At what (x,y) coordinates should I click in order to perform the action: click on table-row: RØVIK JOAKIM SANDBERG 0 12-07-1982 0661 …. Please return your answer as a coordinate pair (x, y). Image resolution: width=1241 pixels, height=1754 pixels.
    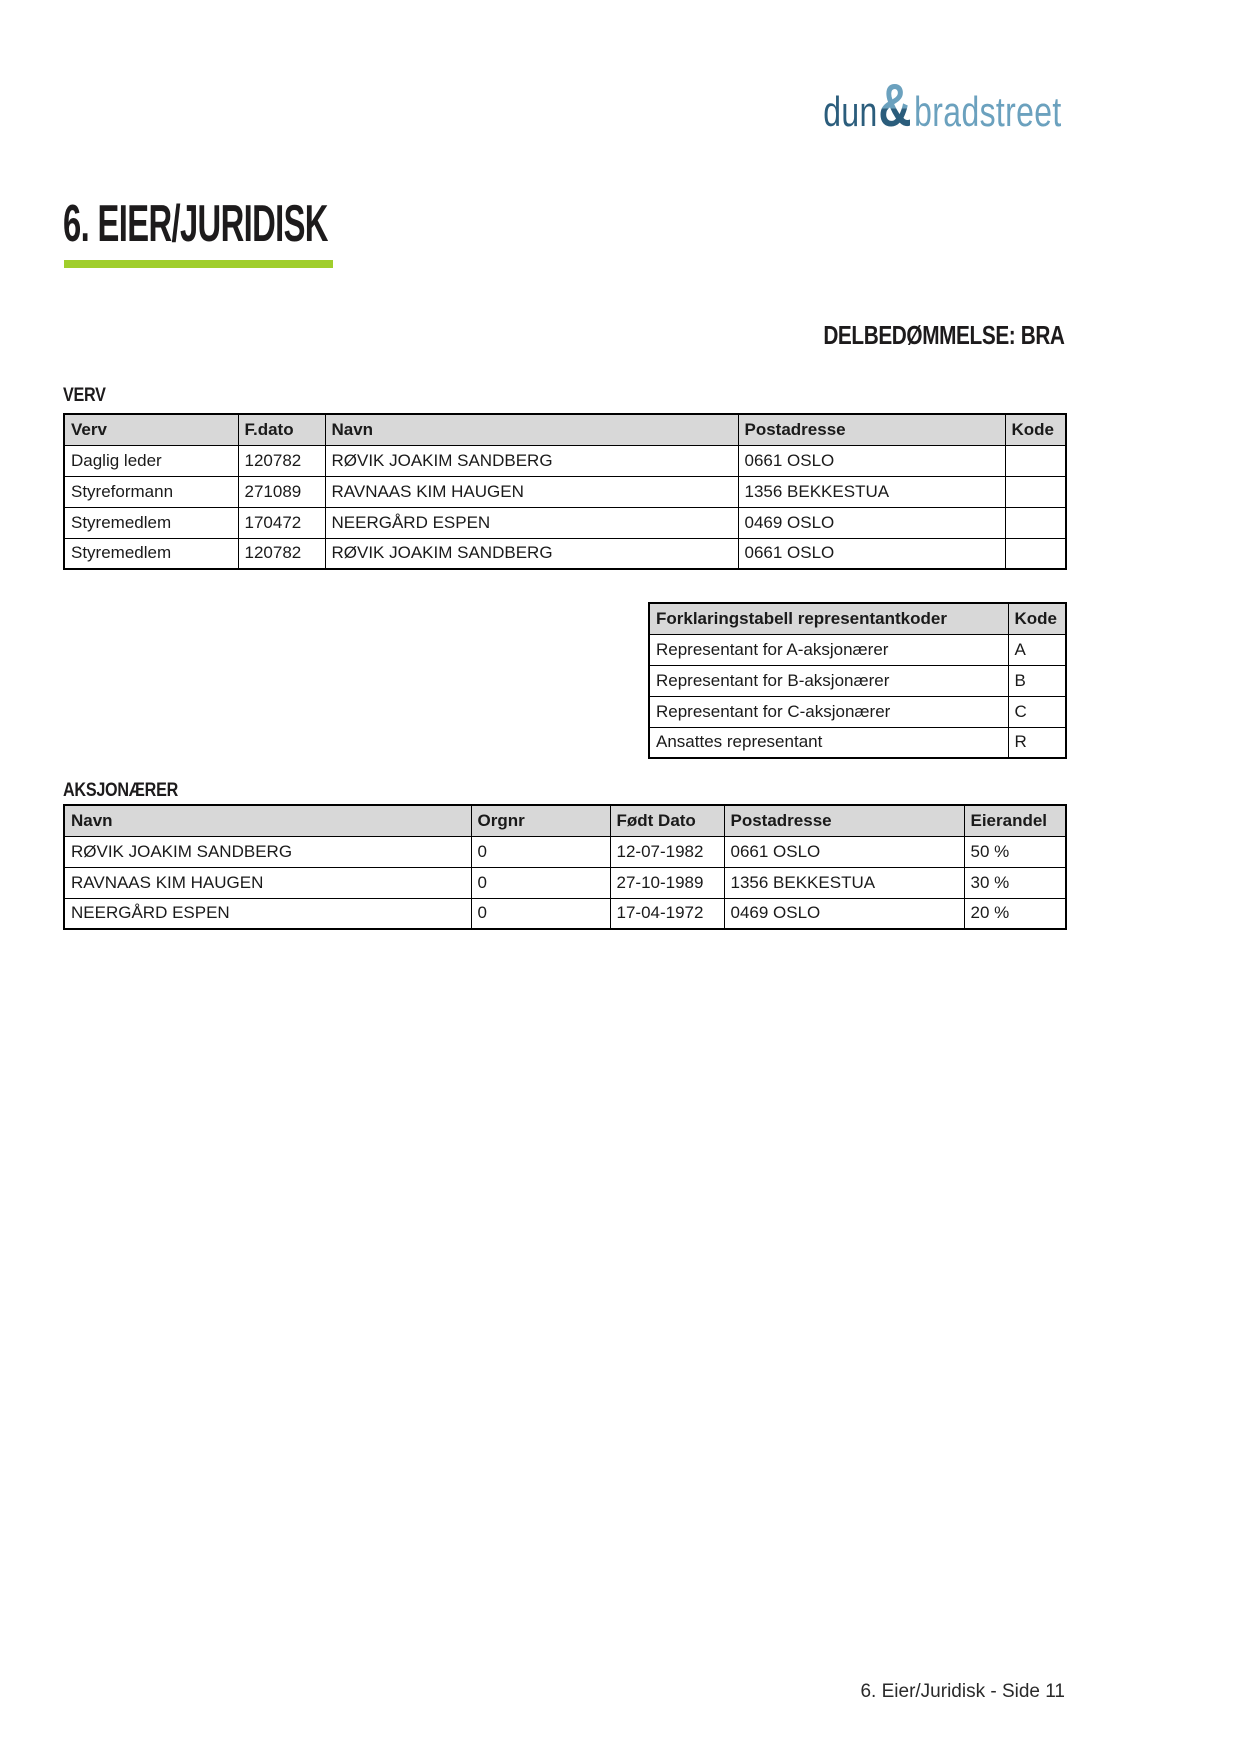
    Looking at the image, I should click on (565, 851).